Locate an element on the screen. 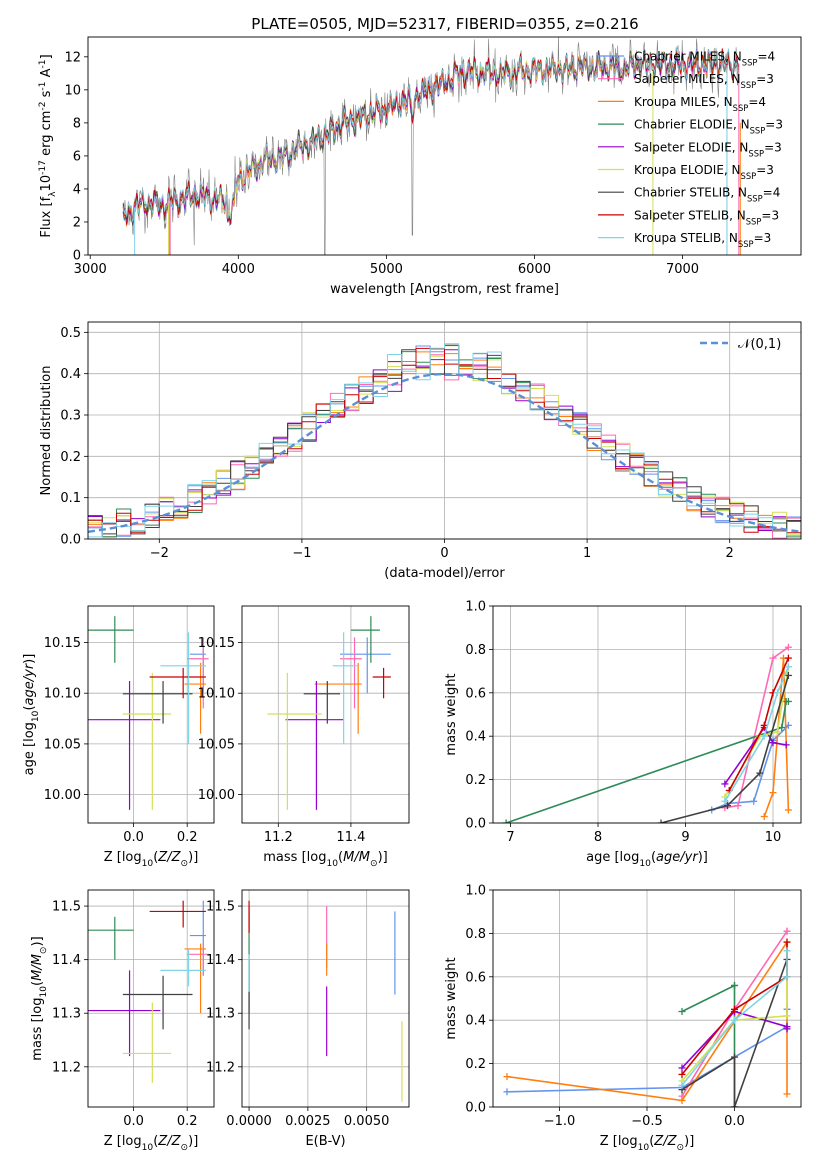  tick-label-y: 12 is located at coordinates (72, 57).